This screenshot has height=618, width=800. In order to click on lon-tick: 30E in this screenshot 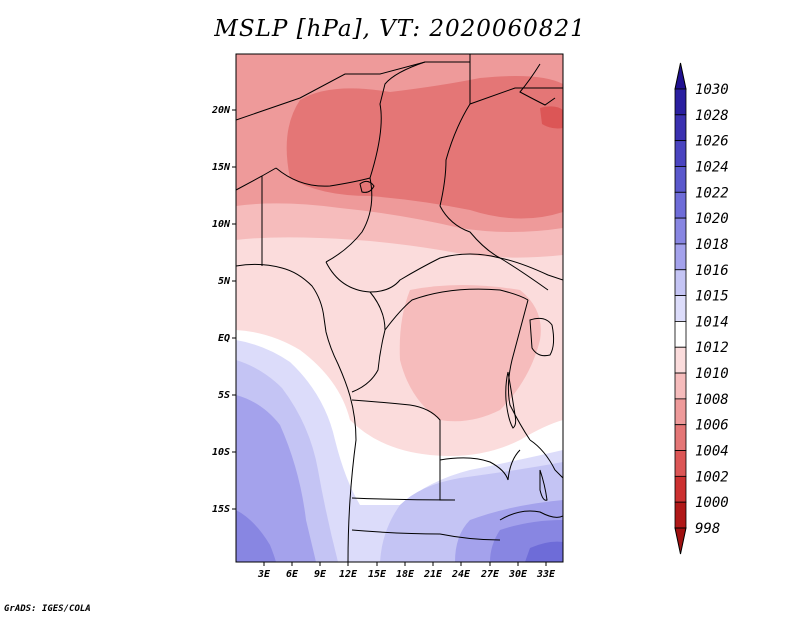, I will do `click(518, 571)`.